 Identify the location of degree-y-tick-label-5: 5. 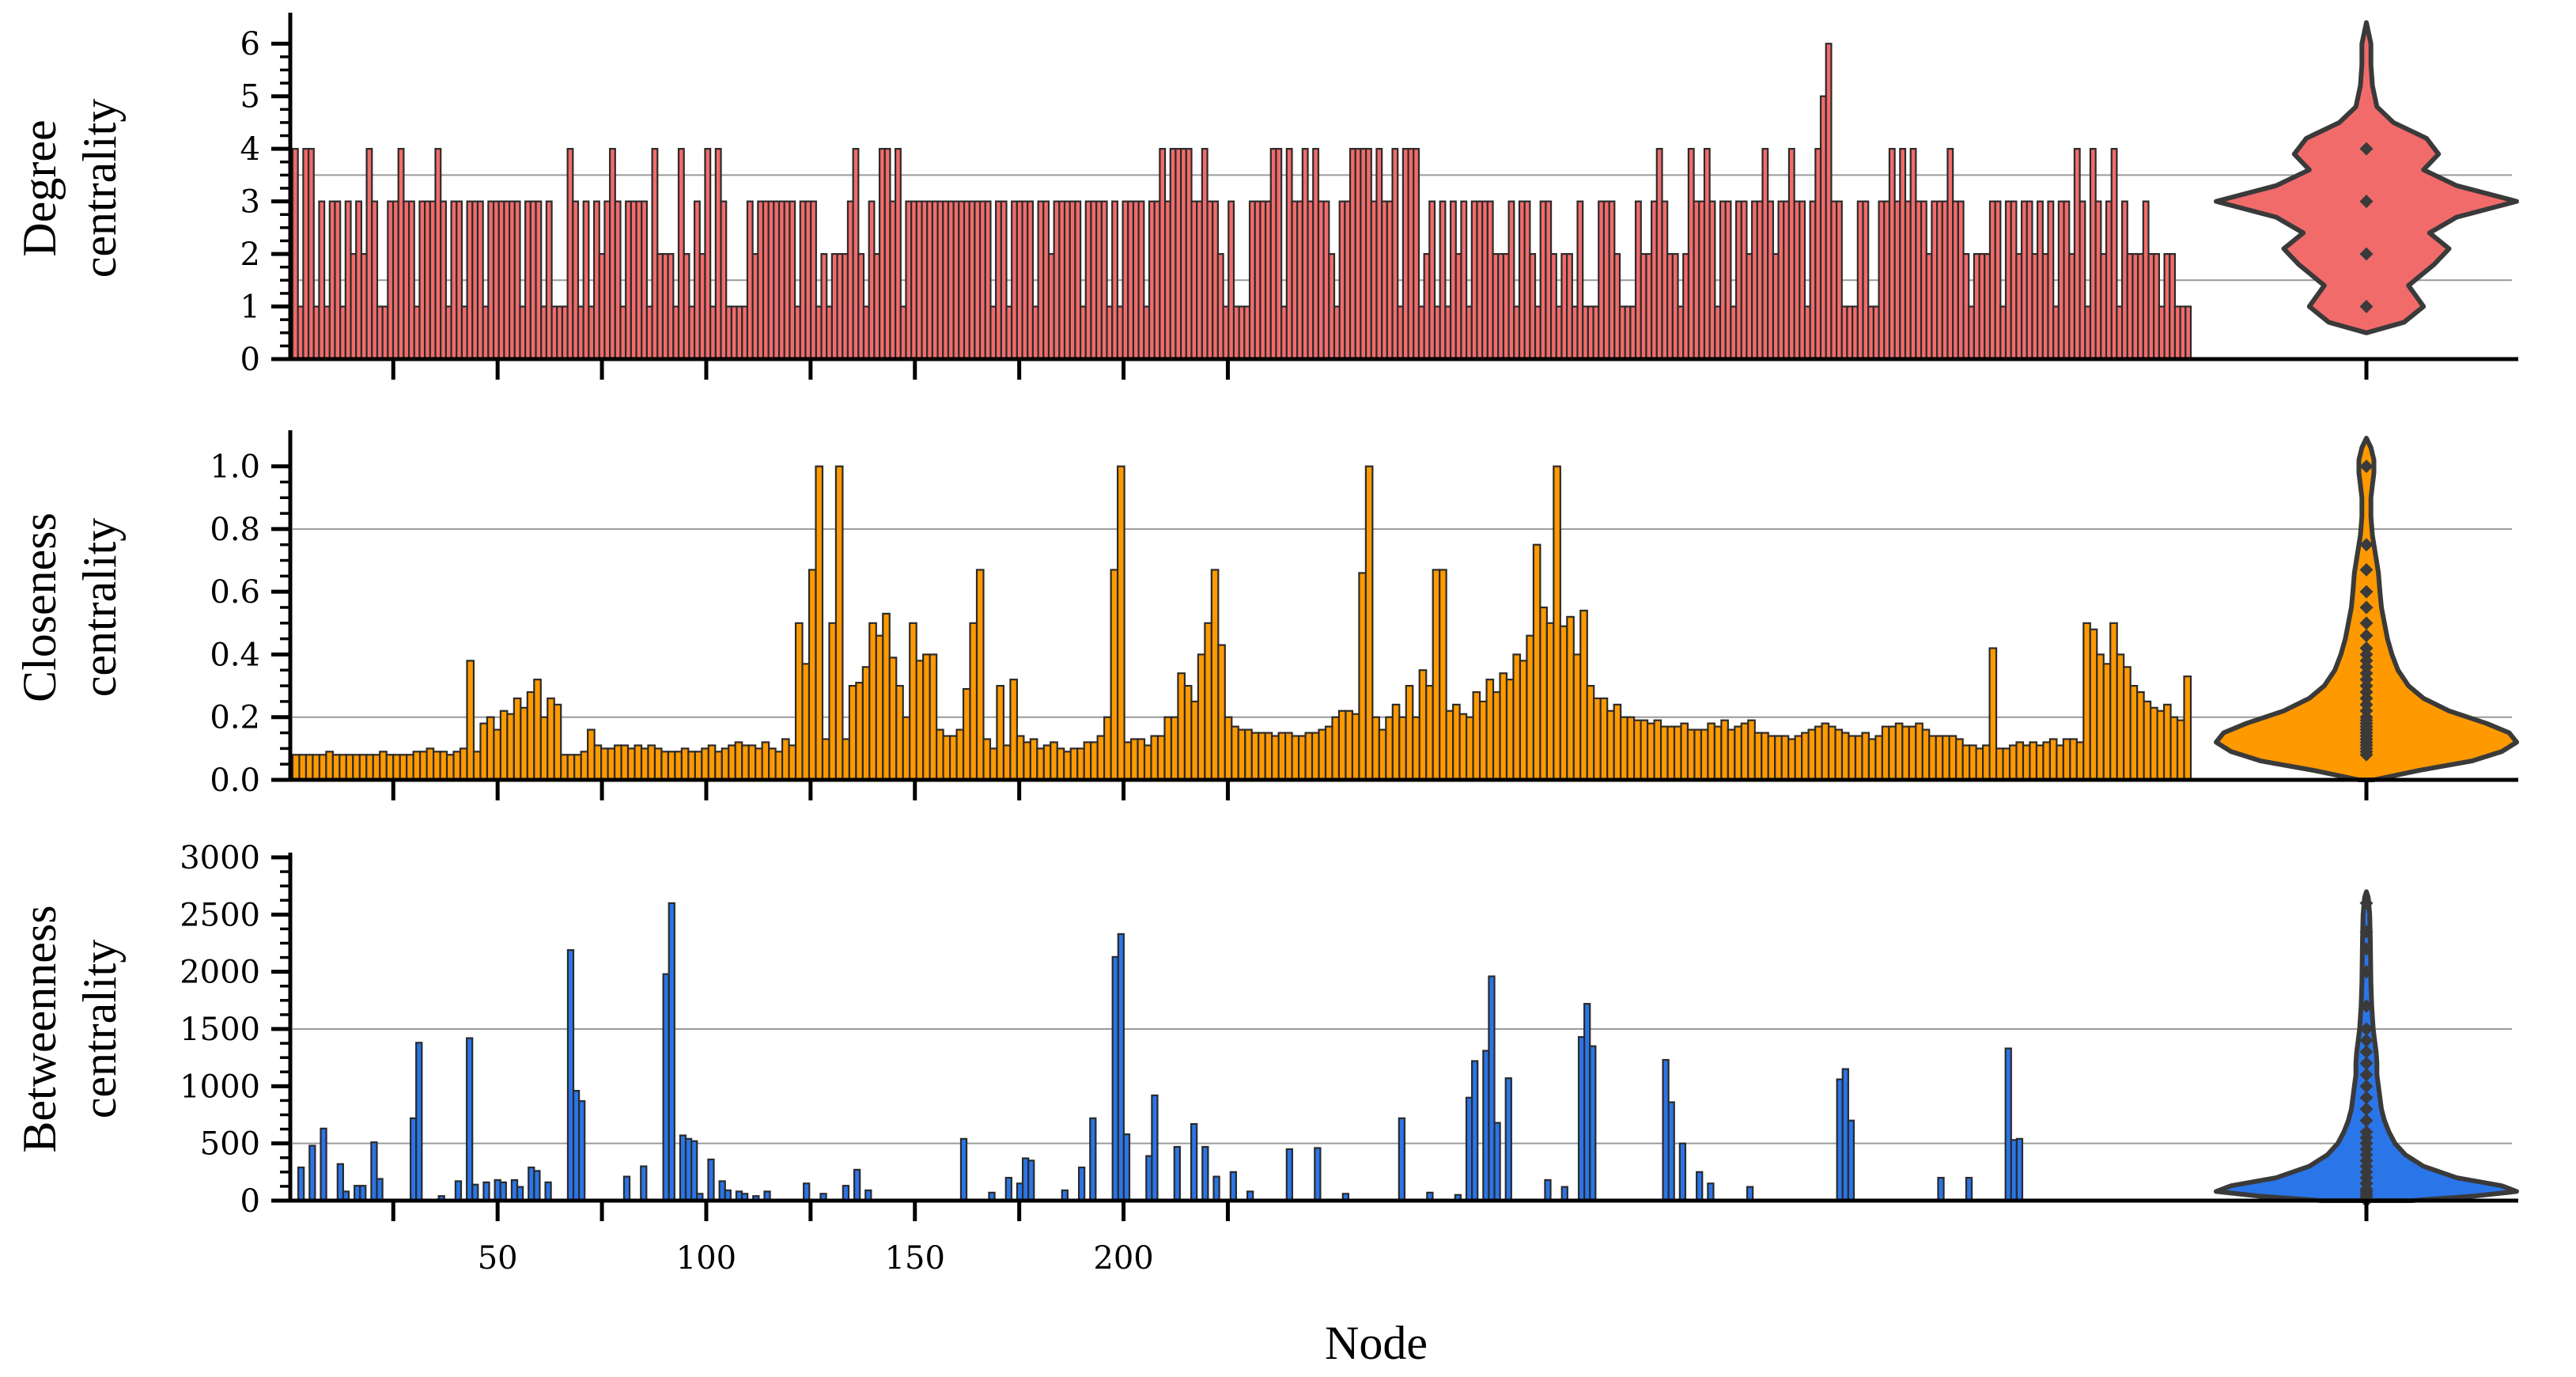
(250, 97).